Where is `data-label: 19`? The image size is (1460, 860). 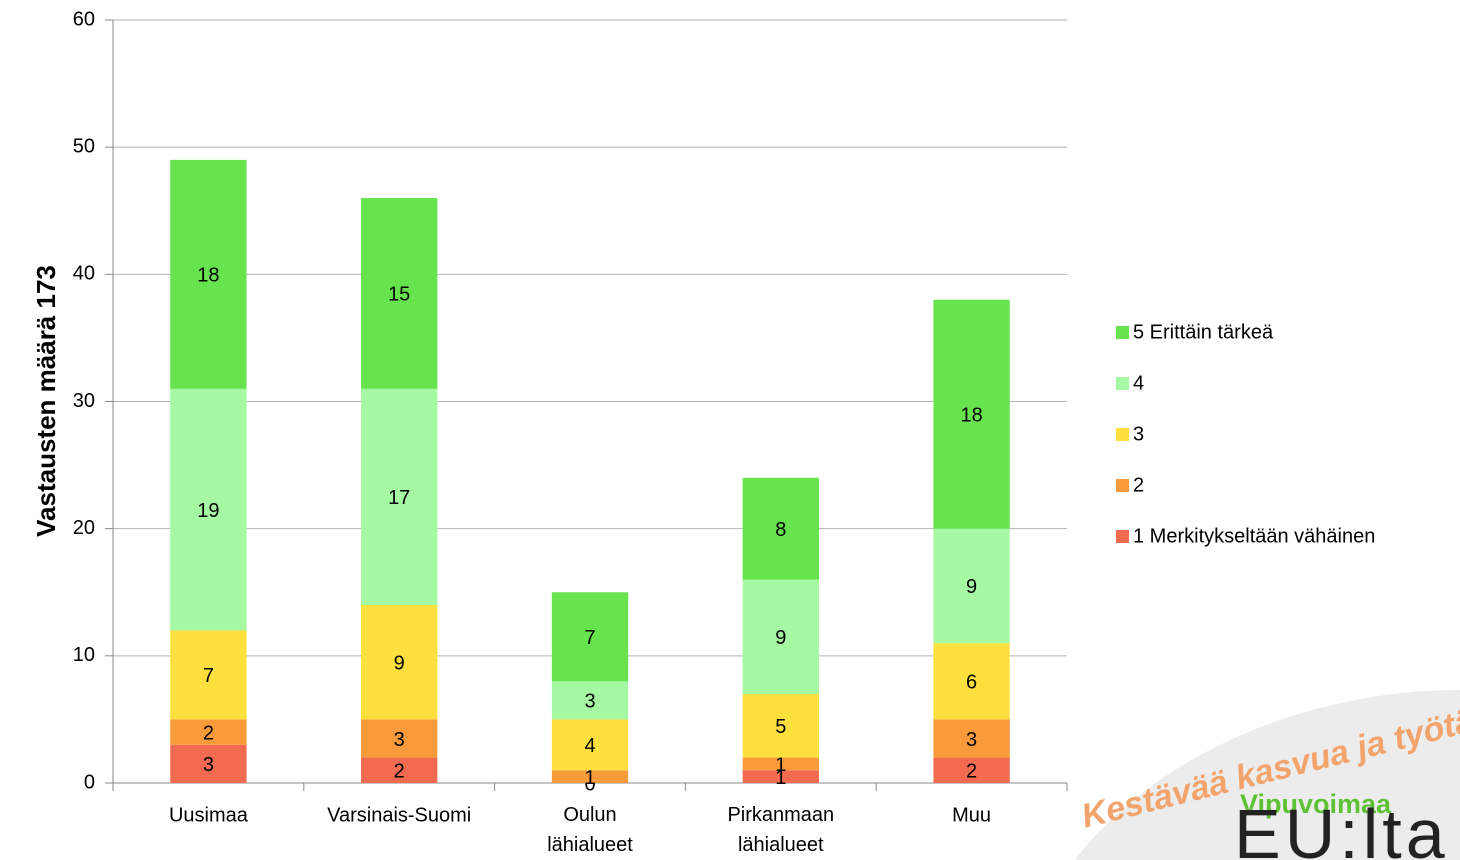 data-label: 19 is located at coordinates (208, 511).